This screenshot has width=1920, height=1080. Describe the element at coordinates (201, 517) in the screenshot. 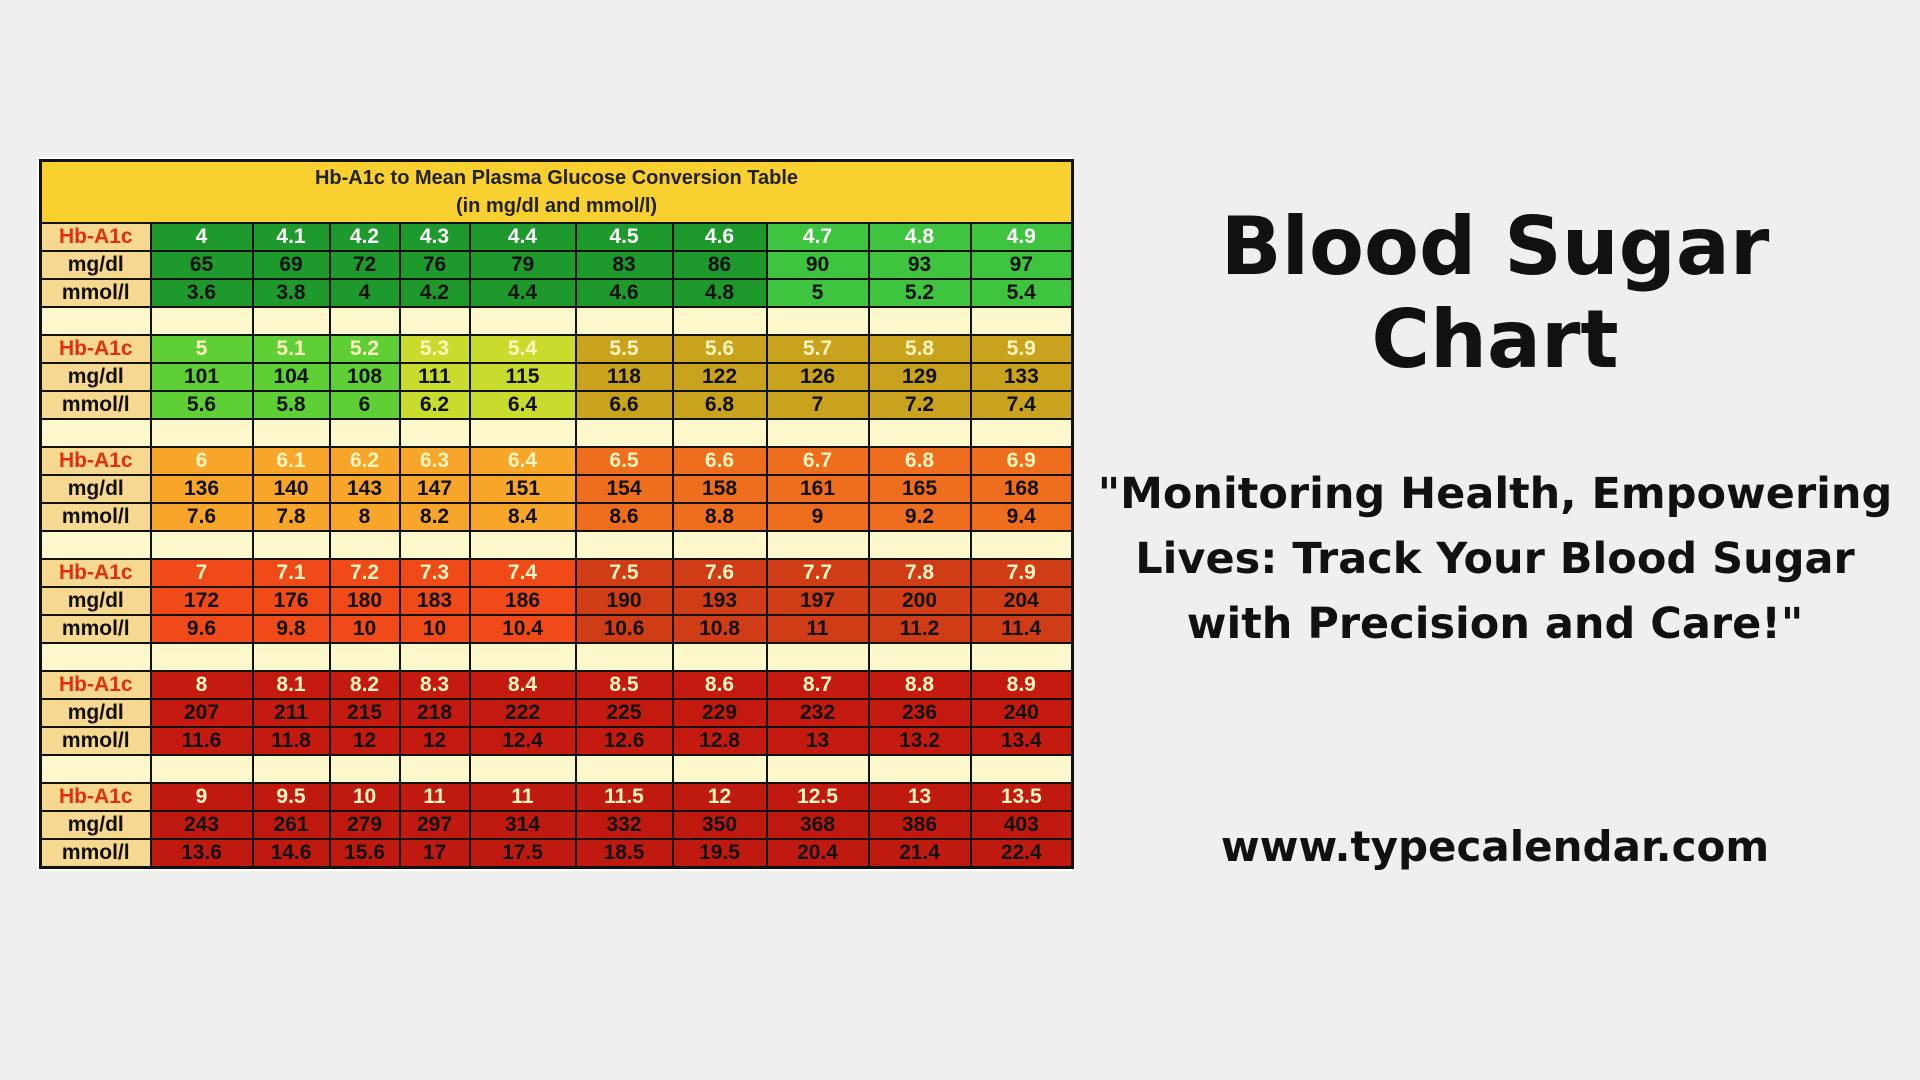

I see `mmol-l-cell: 7.6` at that location.